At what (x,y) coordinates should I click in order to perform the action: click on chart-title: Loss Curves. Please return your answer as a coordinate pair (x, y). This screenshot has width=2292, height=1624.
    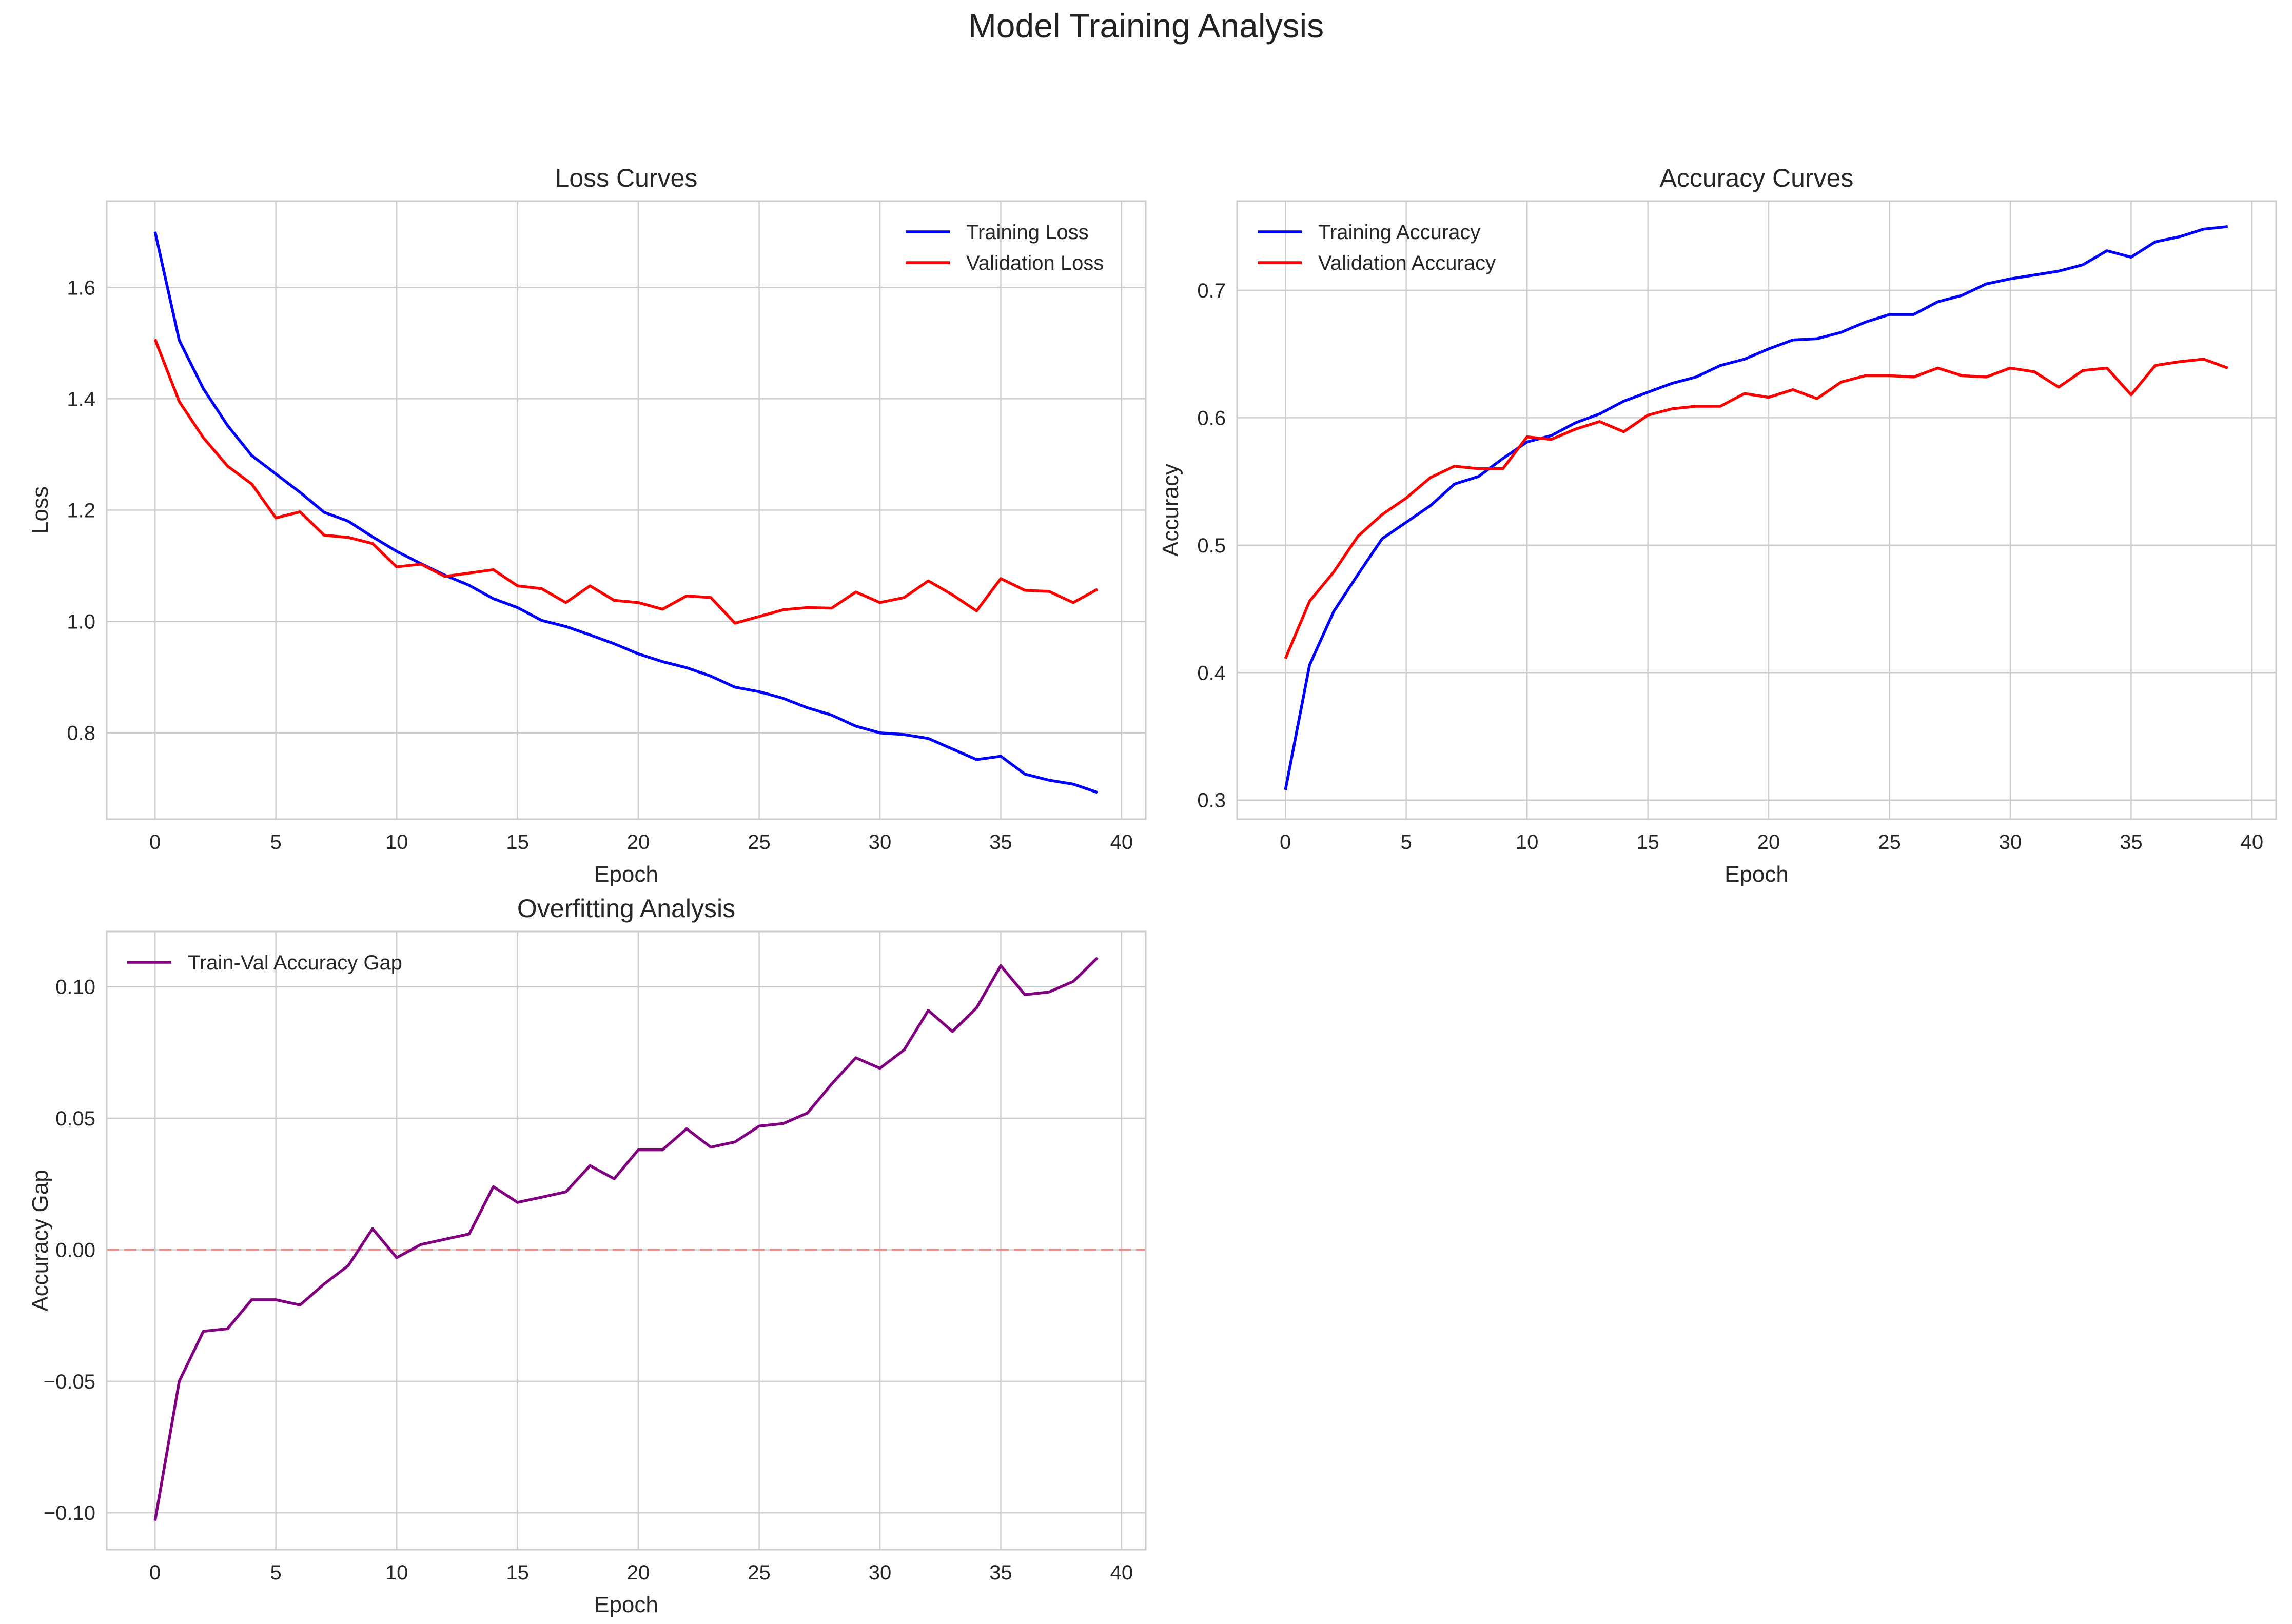
    Looking at the image, I should click on (627, 178).